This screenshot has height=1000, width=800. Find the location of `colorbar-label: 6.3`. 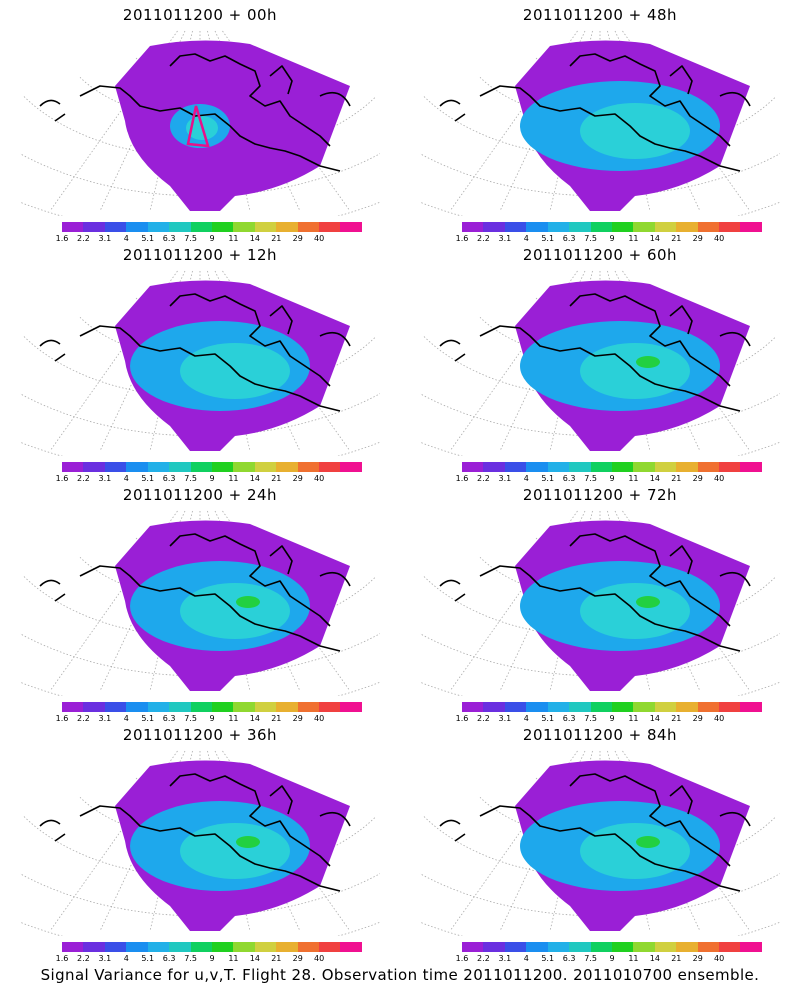

colorbar-label: 6.3 is located at coordinates (569, 718).